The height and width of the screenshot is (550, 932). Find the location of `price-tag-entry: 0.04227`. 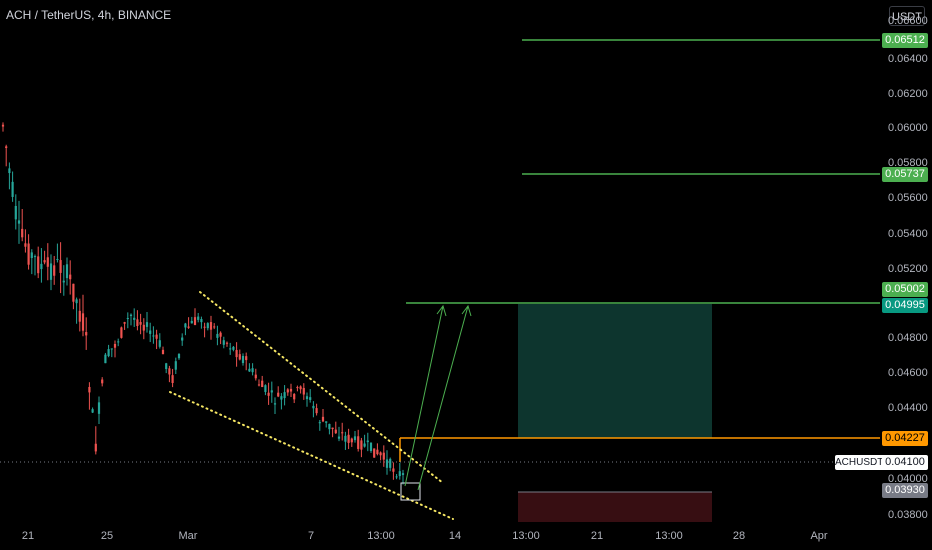

price-tag-entry: 0.04227 is located at coordinates (905, 438).